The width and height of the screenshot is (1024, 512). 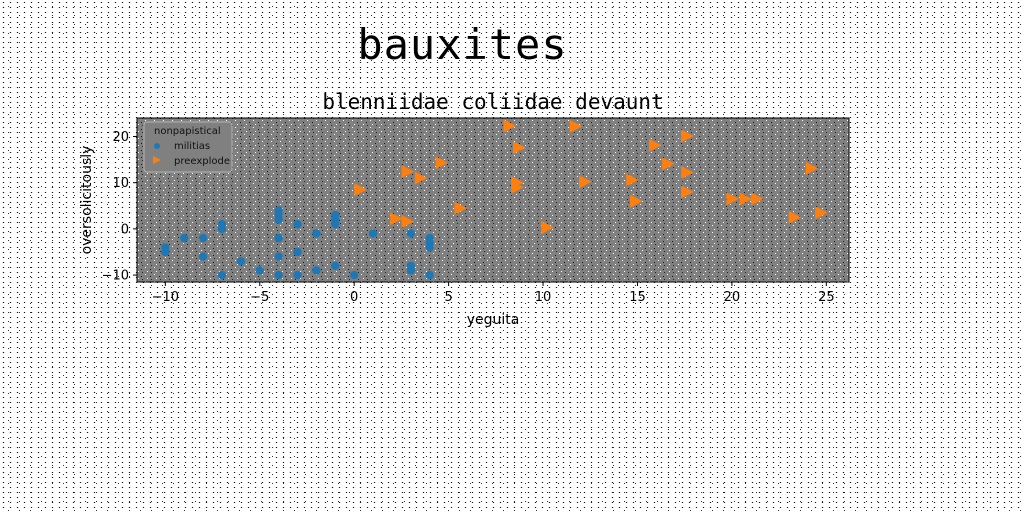 I want to click on x-tick-label: 15, so click(x=637, y=297).